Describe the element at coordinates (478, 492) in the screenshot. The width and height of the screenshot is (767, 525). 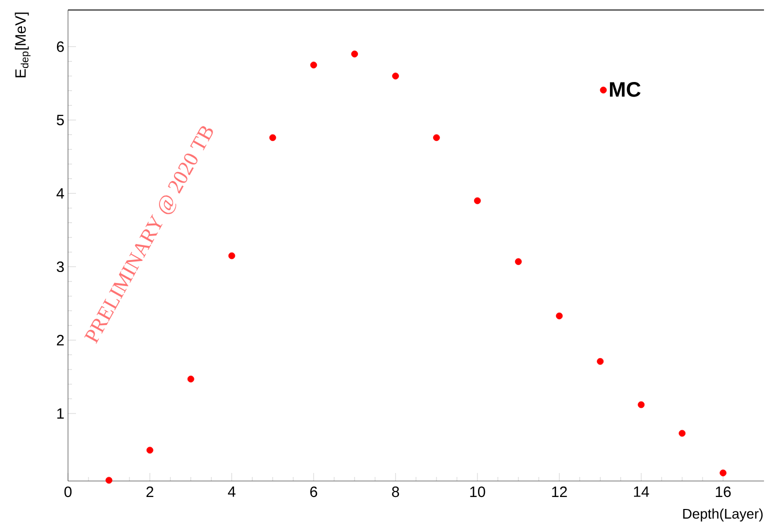
I see `x-tick-label: 10` at that location.